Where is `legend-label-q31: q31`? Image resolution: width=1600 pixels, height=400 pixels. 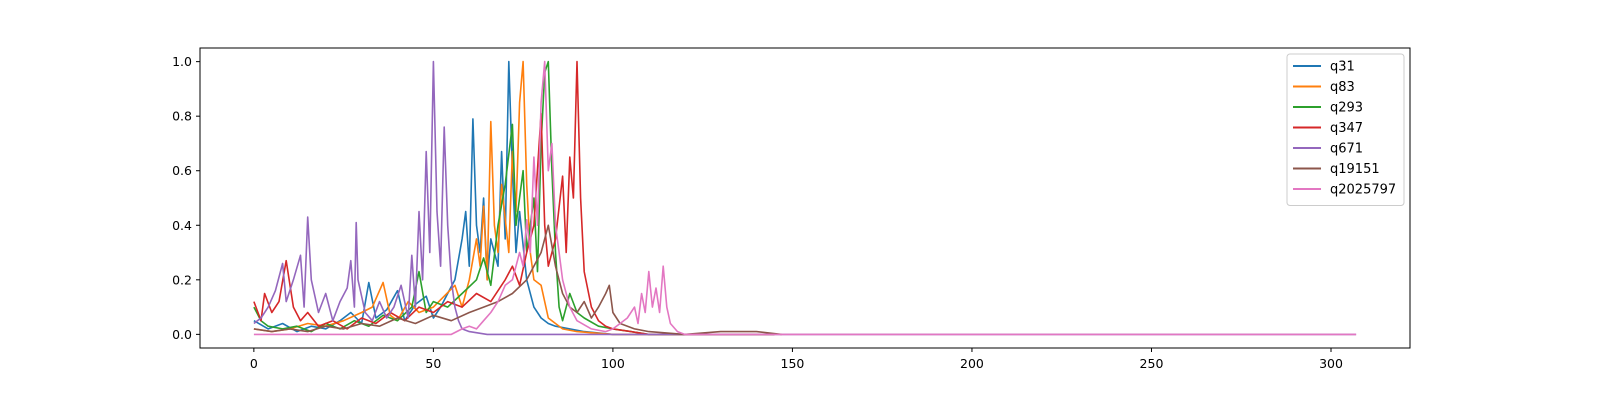 legend-label-q31: q31 is located at coordinates (1342, 67).